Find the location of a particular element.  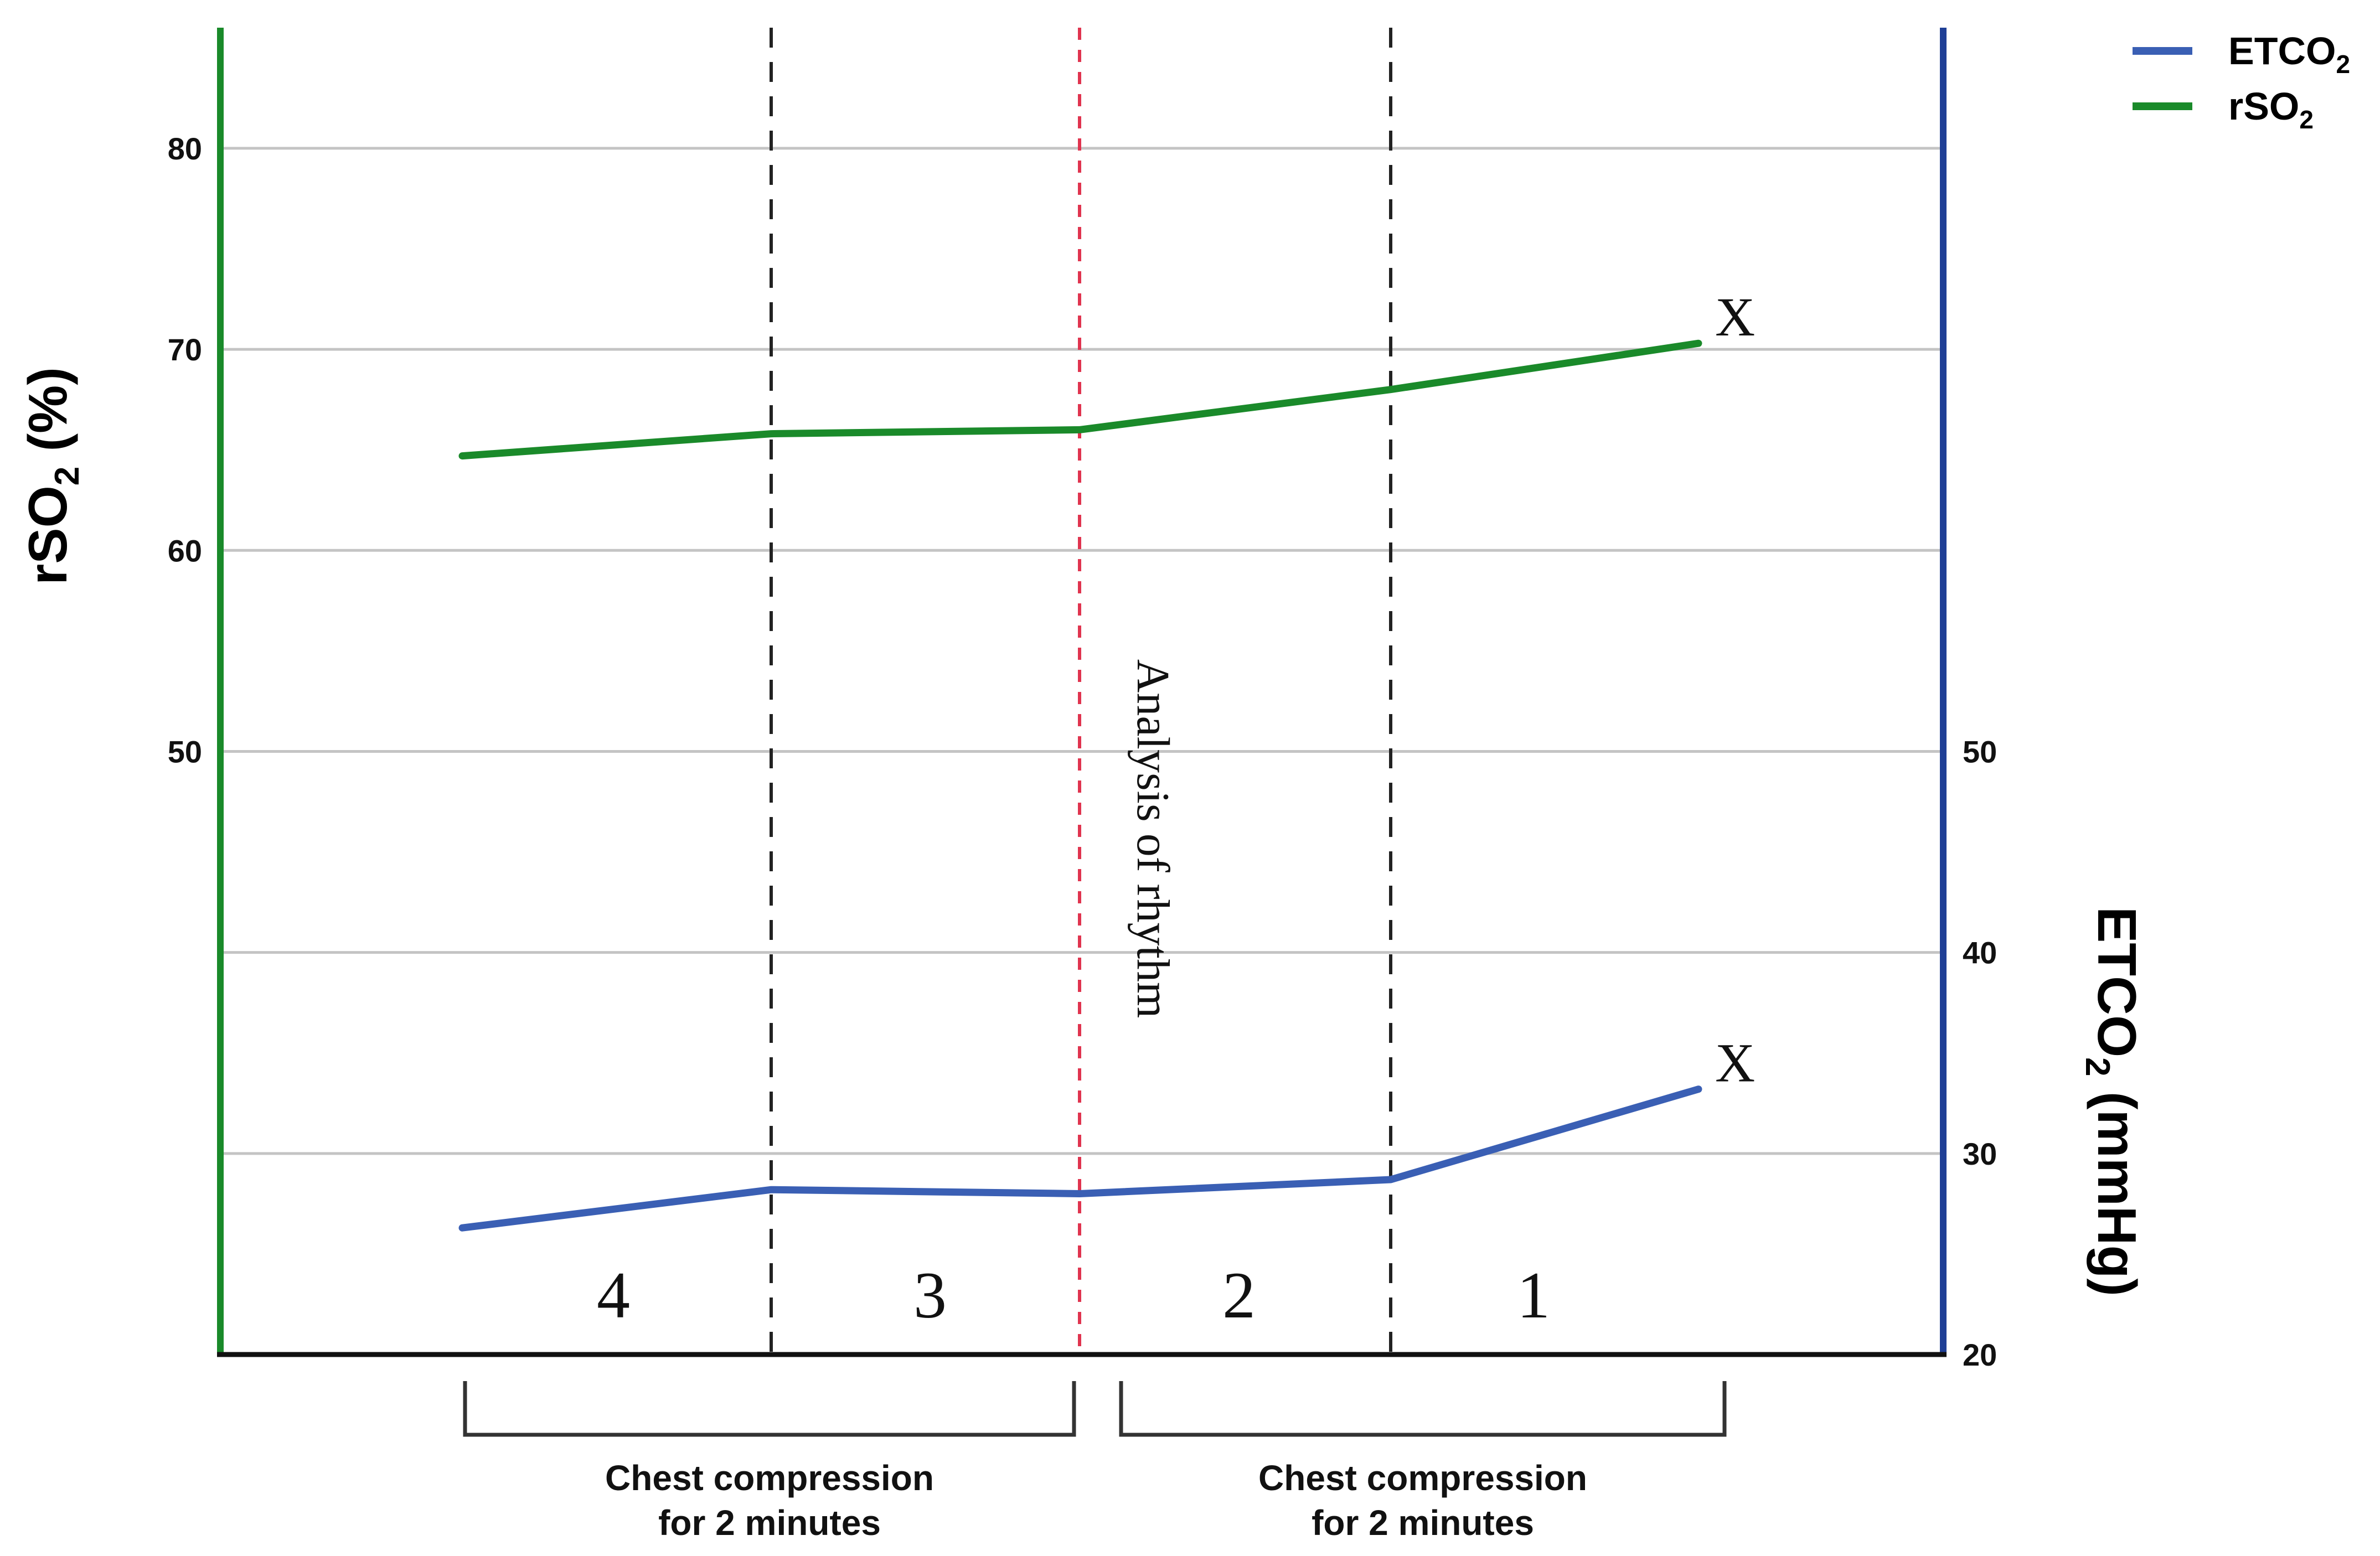

right-axis-title: ETCO2 (mmHg) is located at coordinates (2112, 1101).